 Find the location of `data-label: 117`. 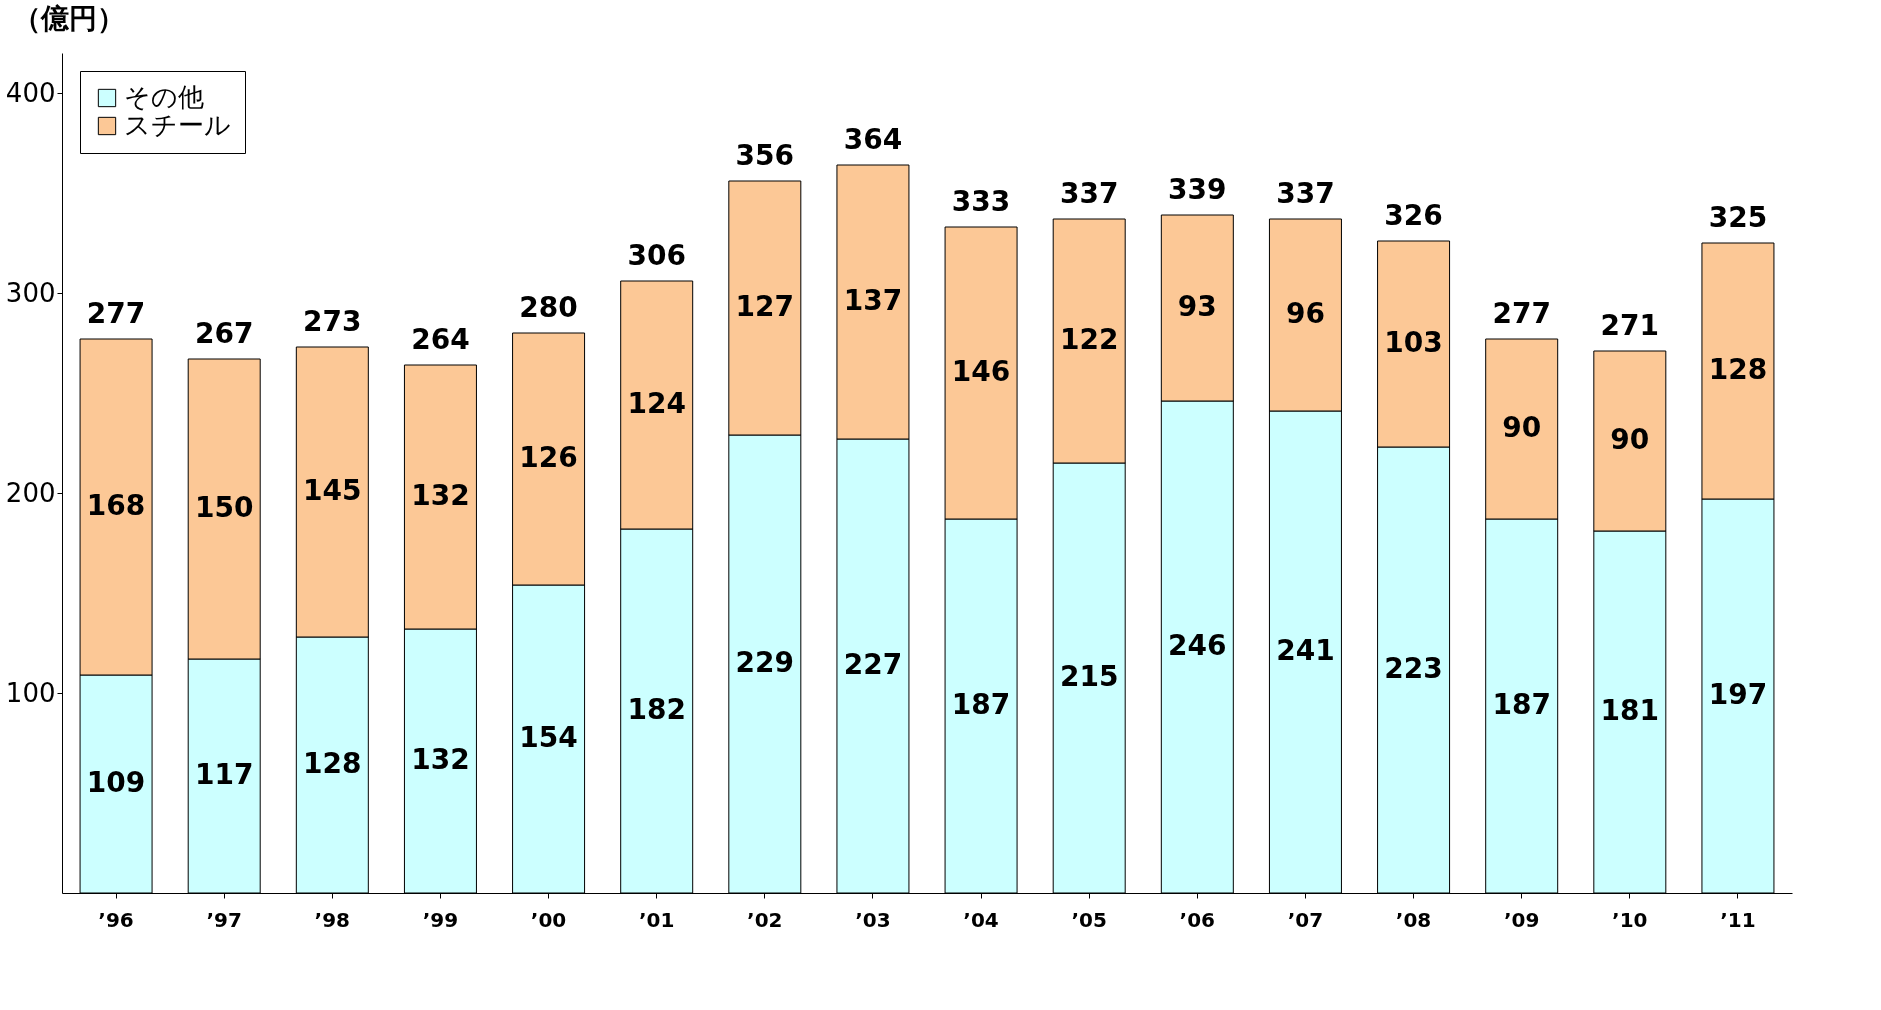

data-label: 117 is located at coordinates (224, 774).